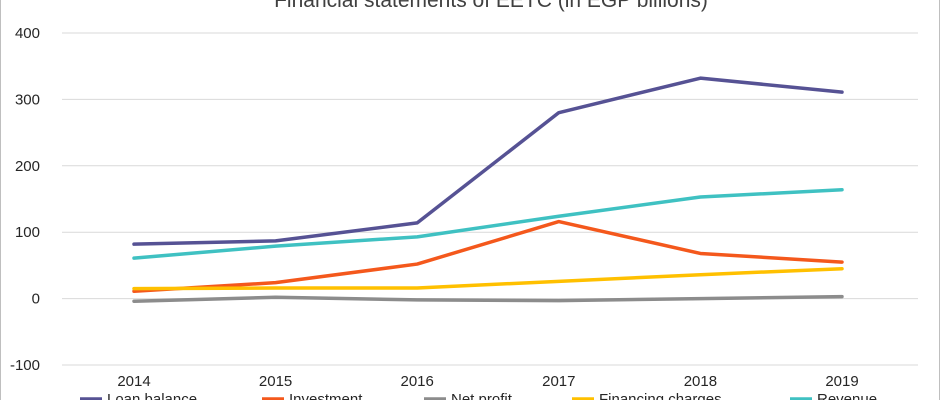  Describe the element at coordinates (27, 33) in the screenshot. I see `y-tick-label: 400` at that location.